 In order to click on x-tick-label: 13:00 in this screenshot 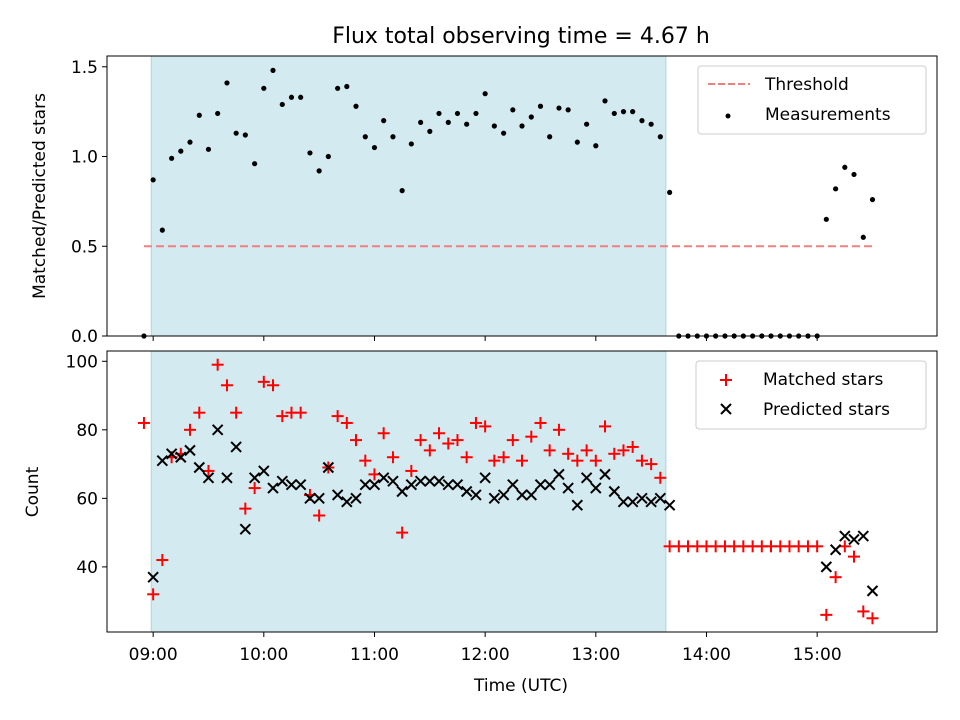, I will do `click(595, 655)`.